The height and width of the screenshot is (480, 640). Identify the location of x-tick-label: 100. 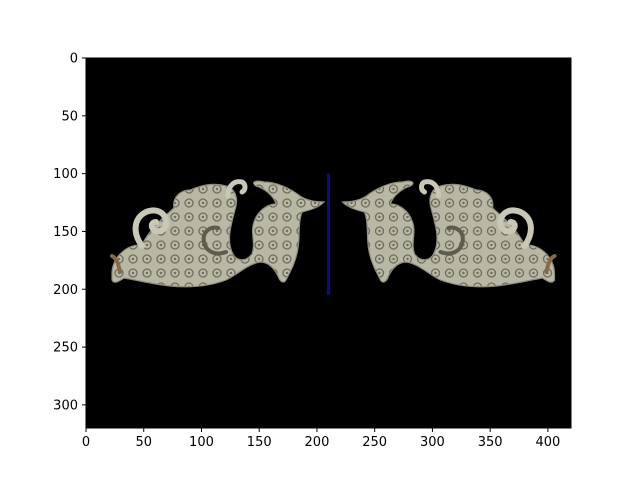
(201, 442).